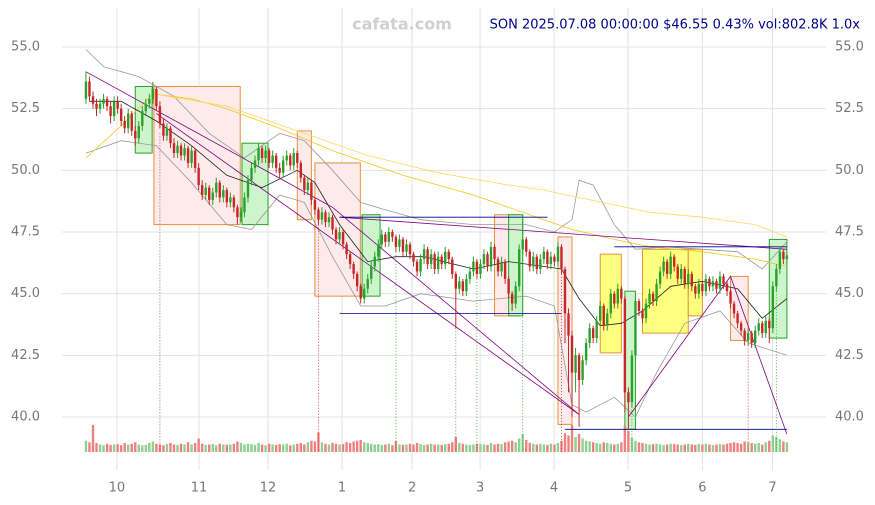 The image size is (875, 505). I want to click on x-tick-label: 7, so click(772, 488).